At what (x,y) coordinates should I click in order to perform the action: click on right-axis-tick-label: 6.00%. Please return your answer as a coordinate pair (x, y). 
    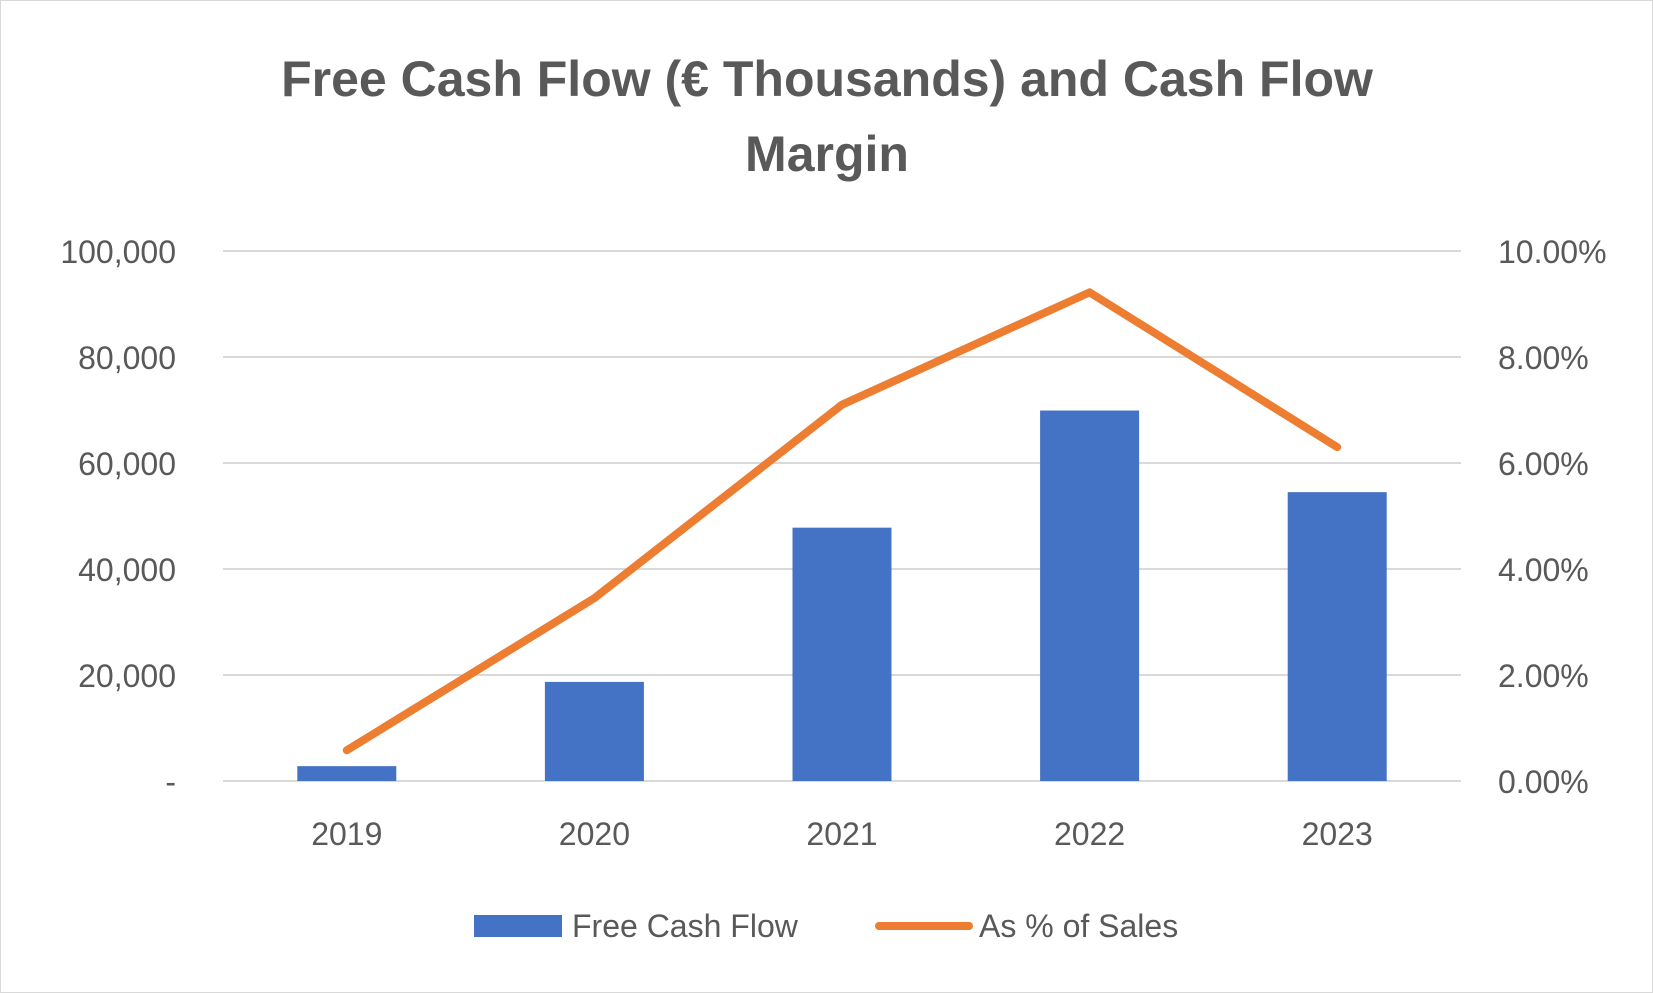
    Looking at the image, I should click on (1543, 464).